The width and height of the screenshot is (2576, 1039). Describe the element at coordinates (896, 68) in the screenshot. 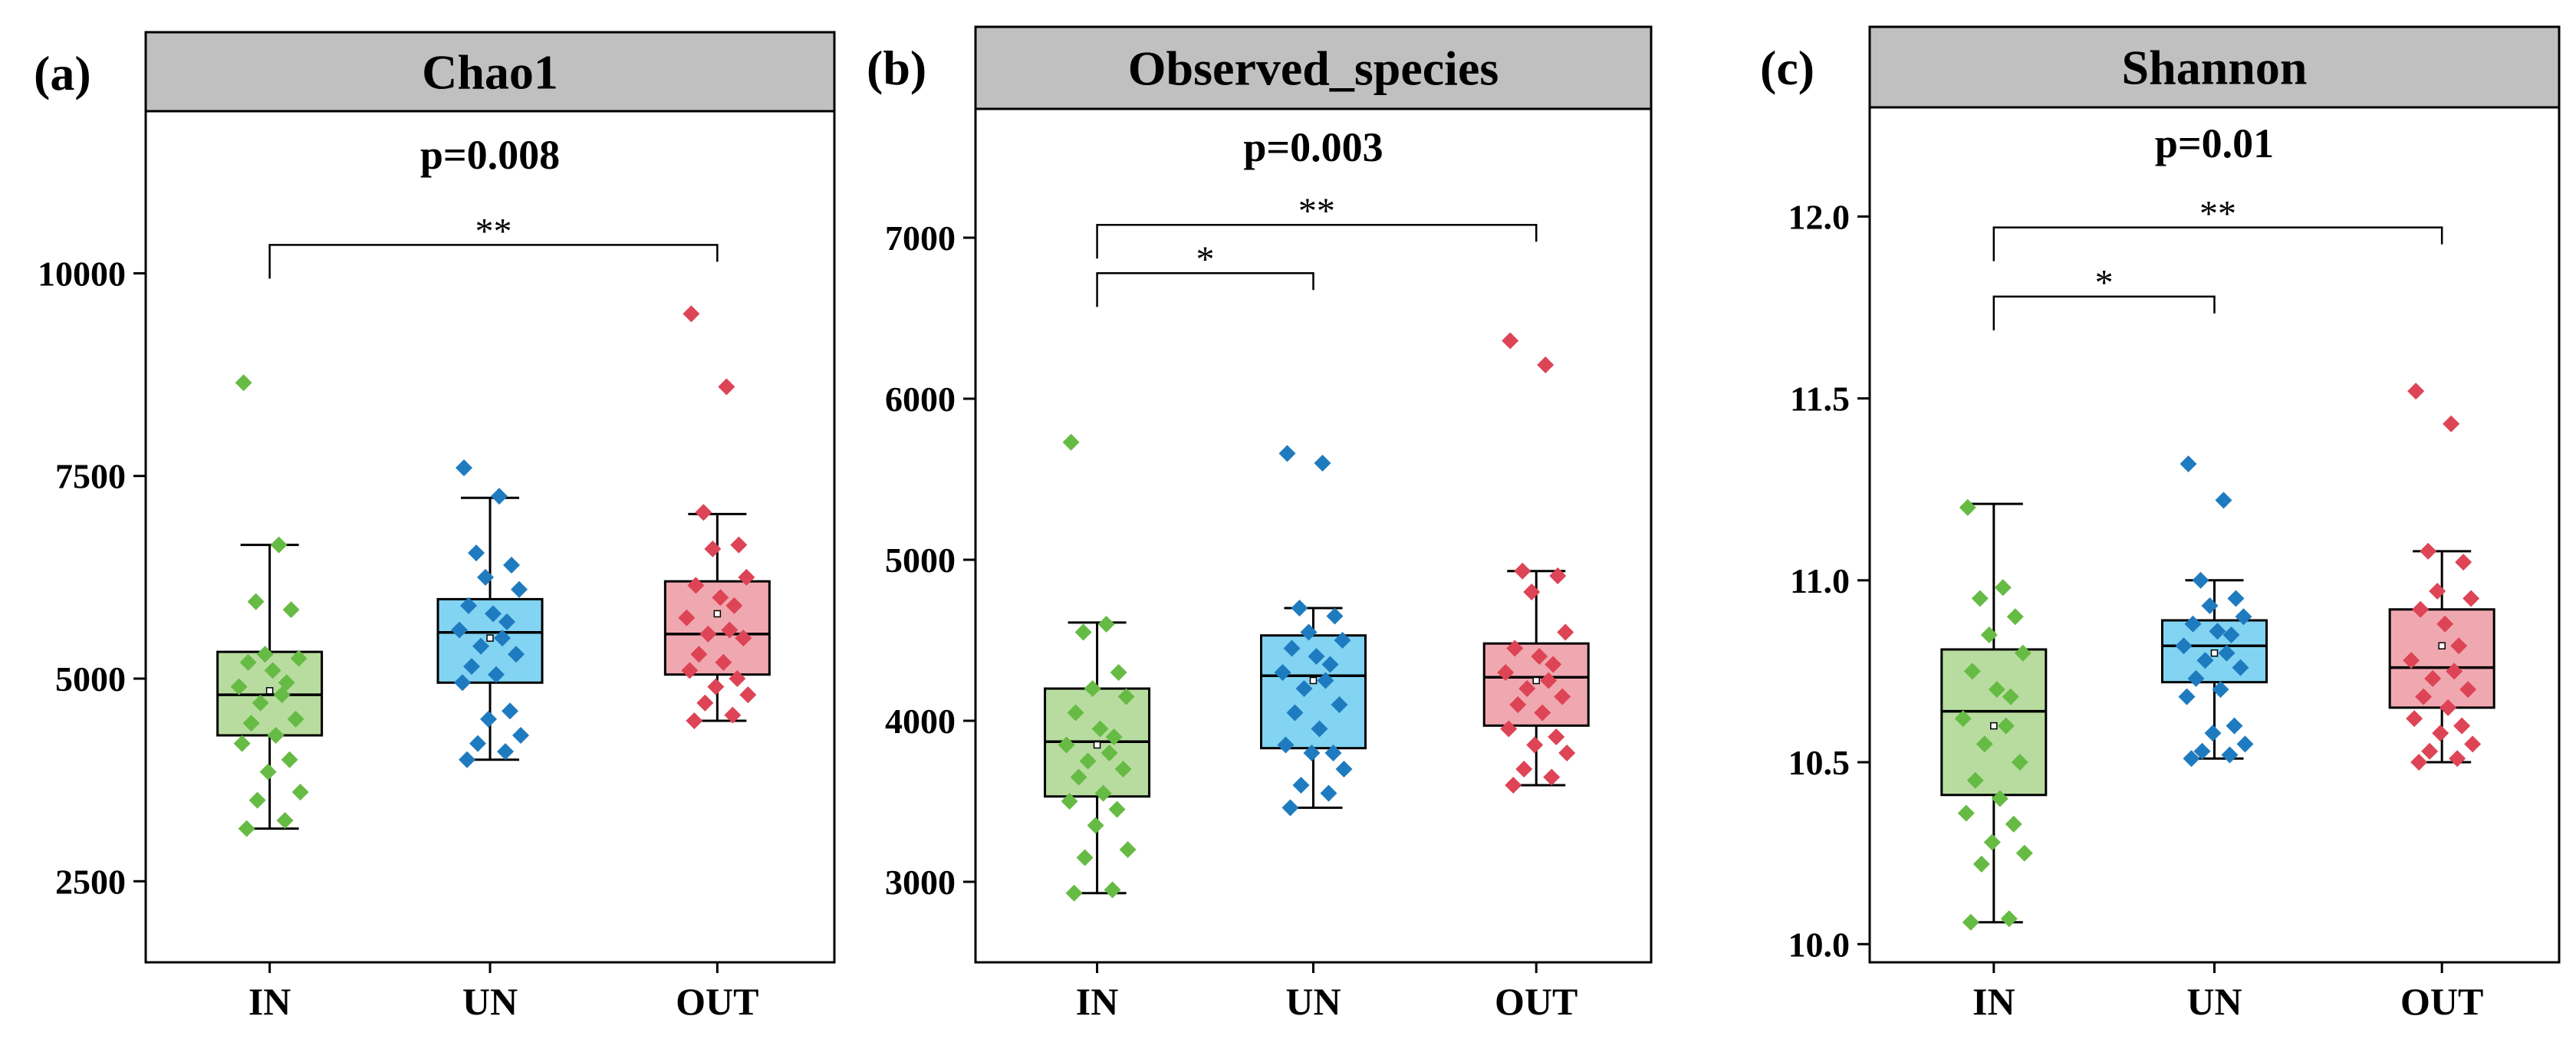

I see `panel-label: (b)` at that location.